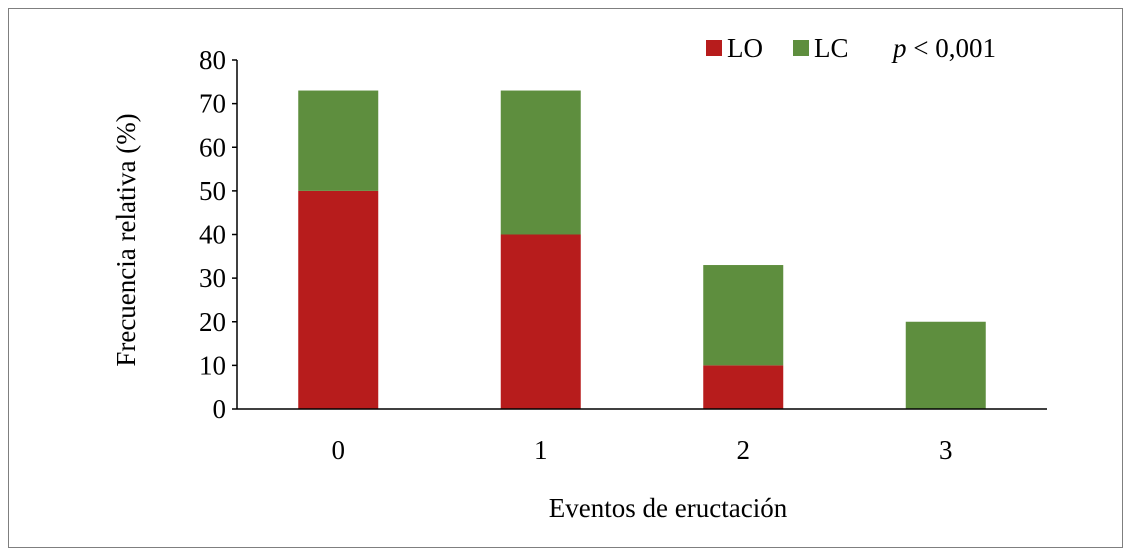 The image size is (1131, 548). What do you see at coordinates (943, 48) in the screenshot?
I see `significance-annotation: p < 0,001` at bounding box center [943, 48].